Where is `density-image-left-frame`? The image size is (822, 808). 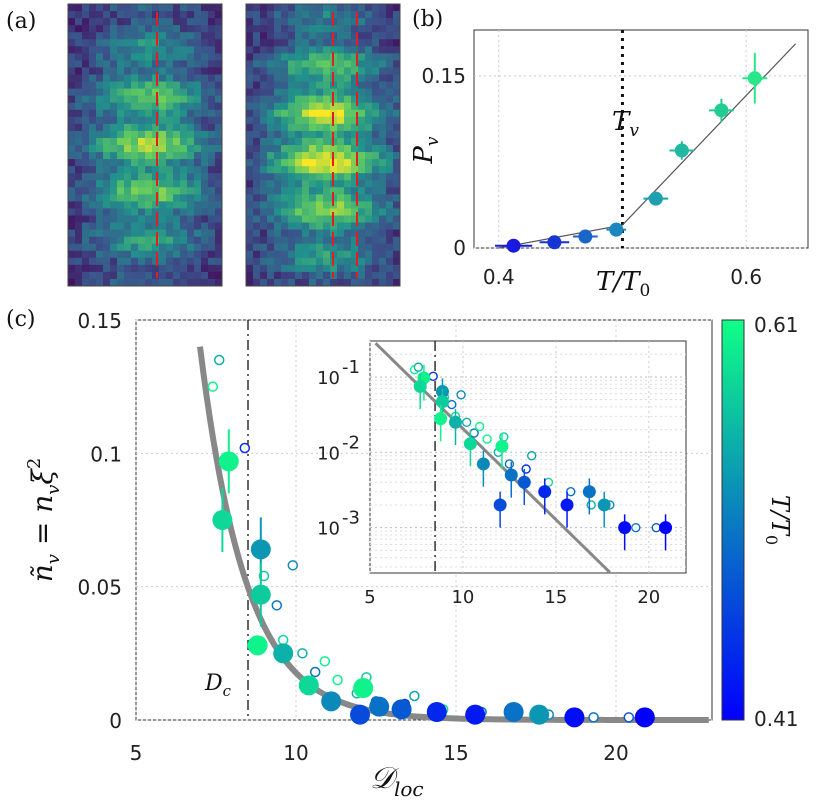 density-image-left-frame is located at coordinates (145, 145).